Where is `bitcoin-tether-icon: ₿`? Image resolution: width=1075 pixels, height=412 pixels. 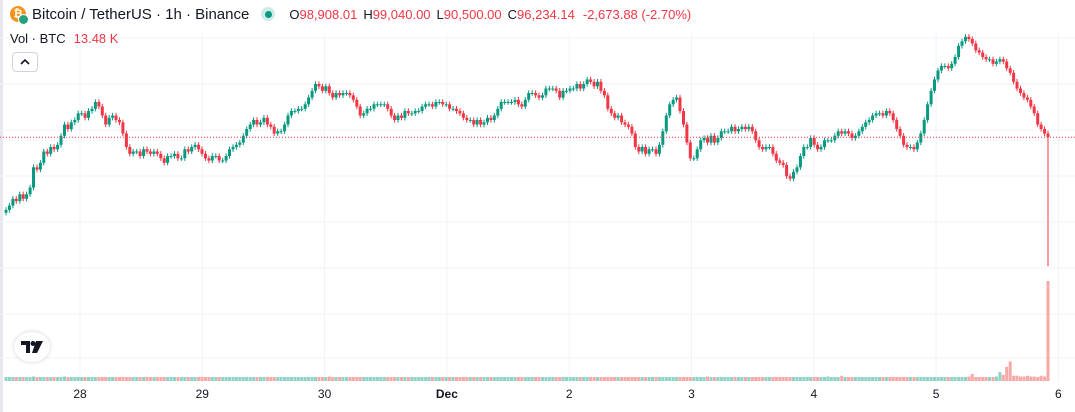 bitcoin-tether-icon: ₿ is located at coordinates (19, 15).